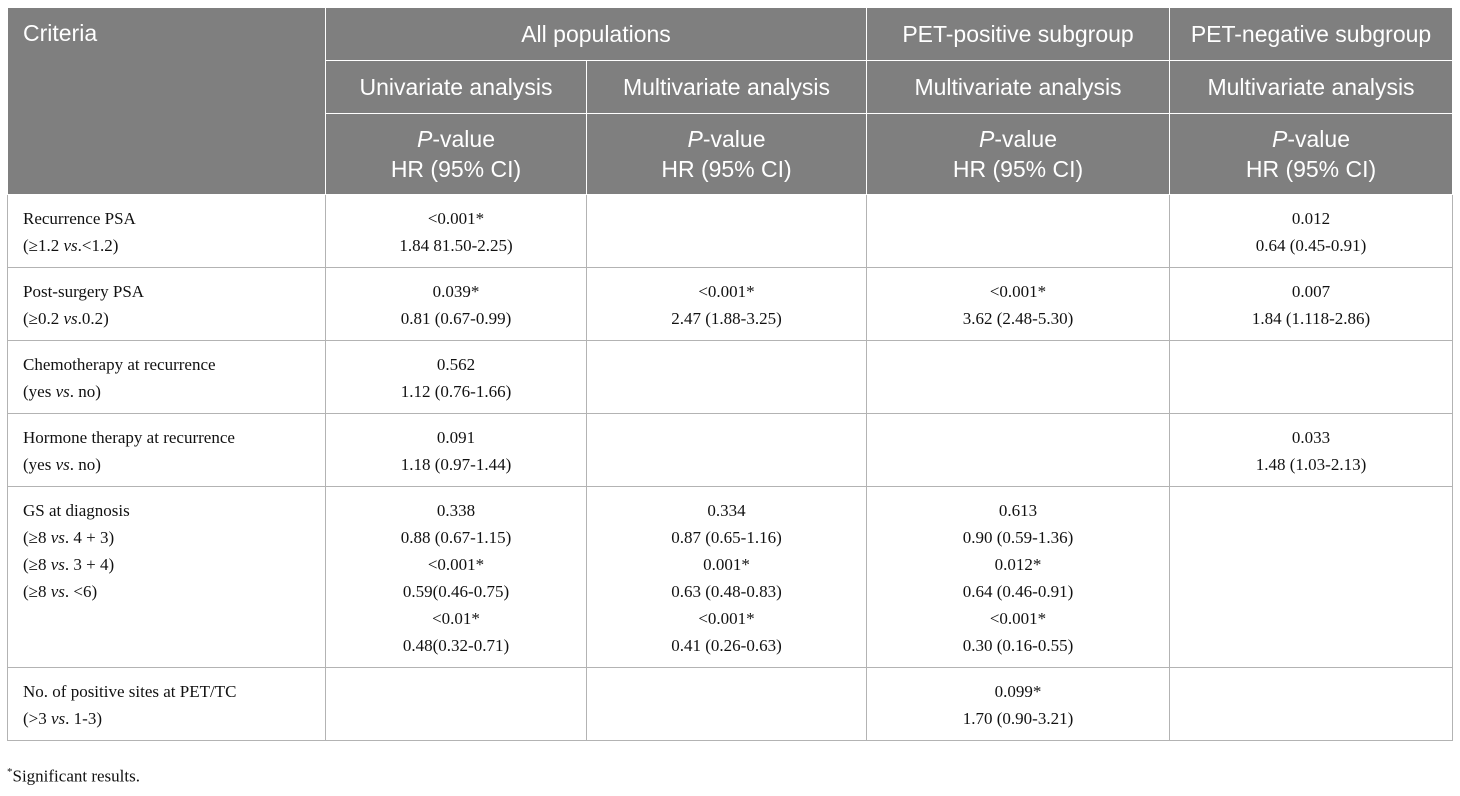  I want to click on criteria-header: Criteria, so click(166, 101).